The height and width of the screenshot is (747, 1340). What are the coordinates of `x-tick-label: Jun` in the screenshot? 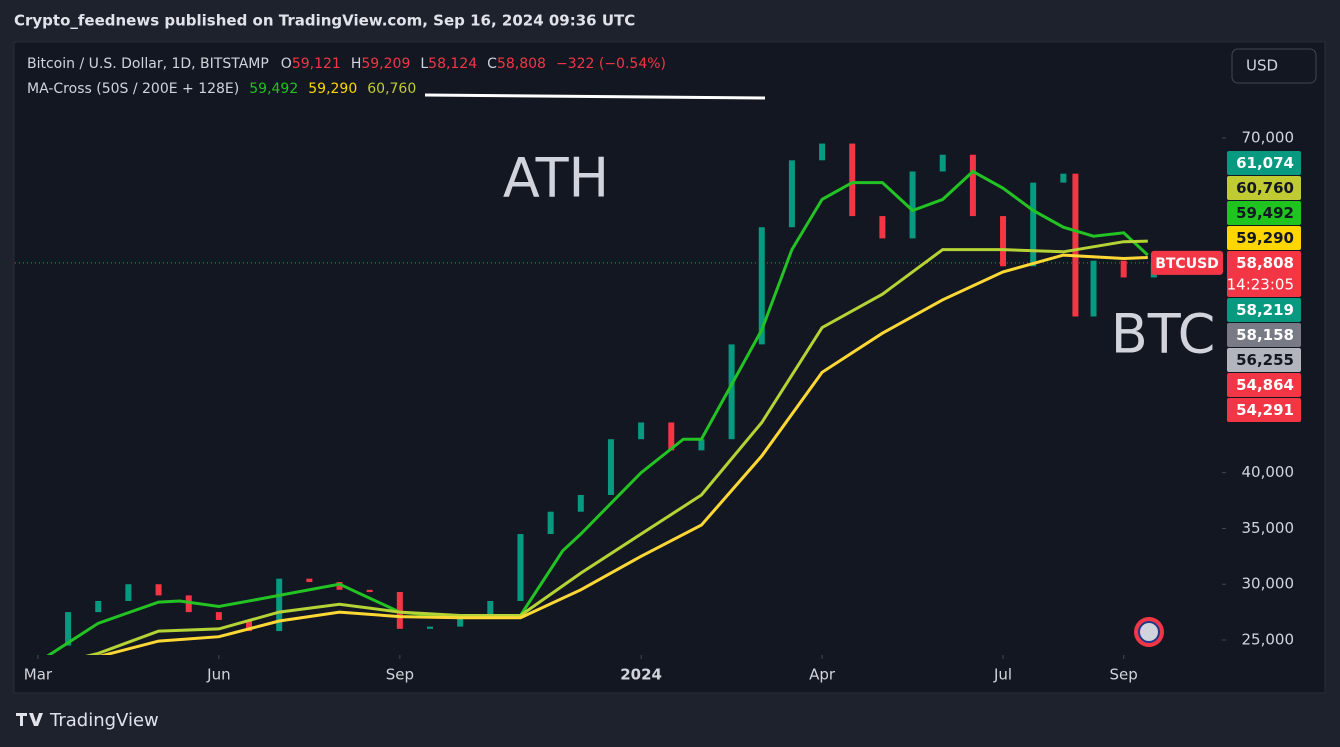 It's located at (218, 675).